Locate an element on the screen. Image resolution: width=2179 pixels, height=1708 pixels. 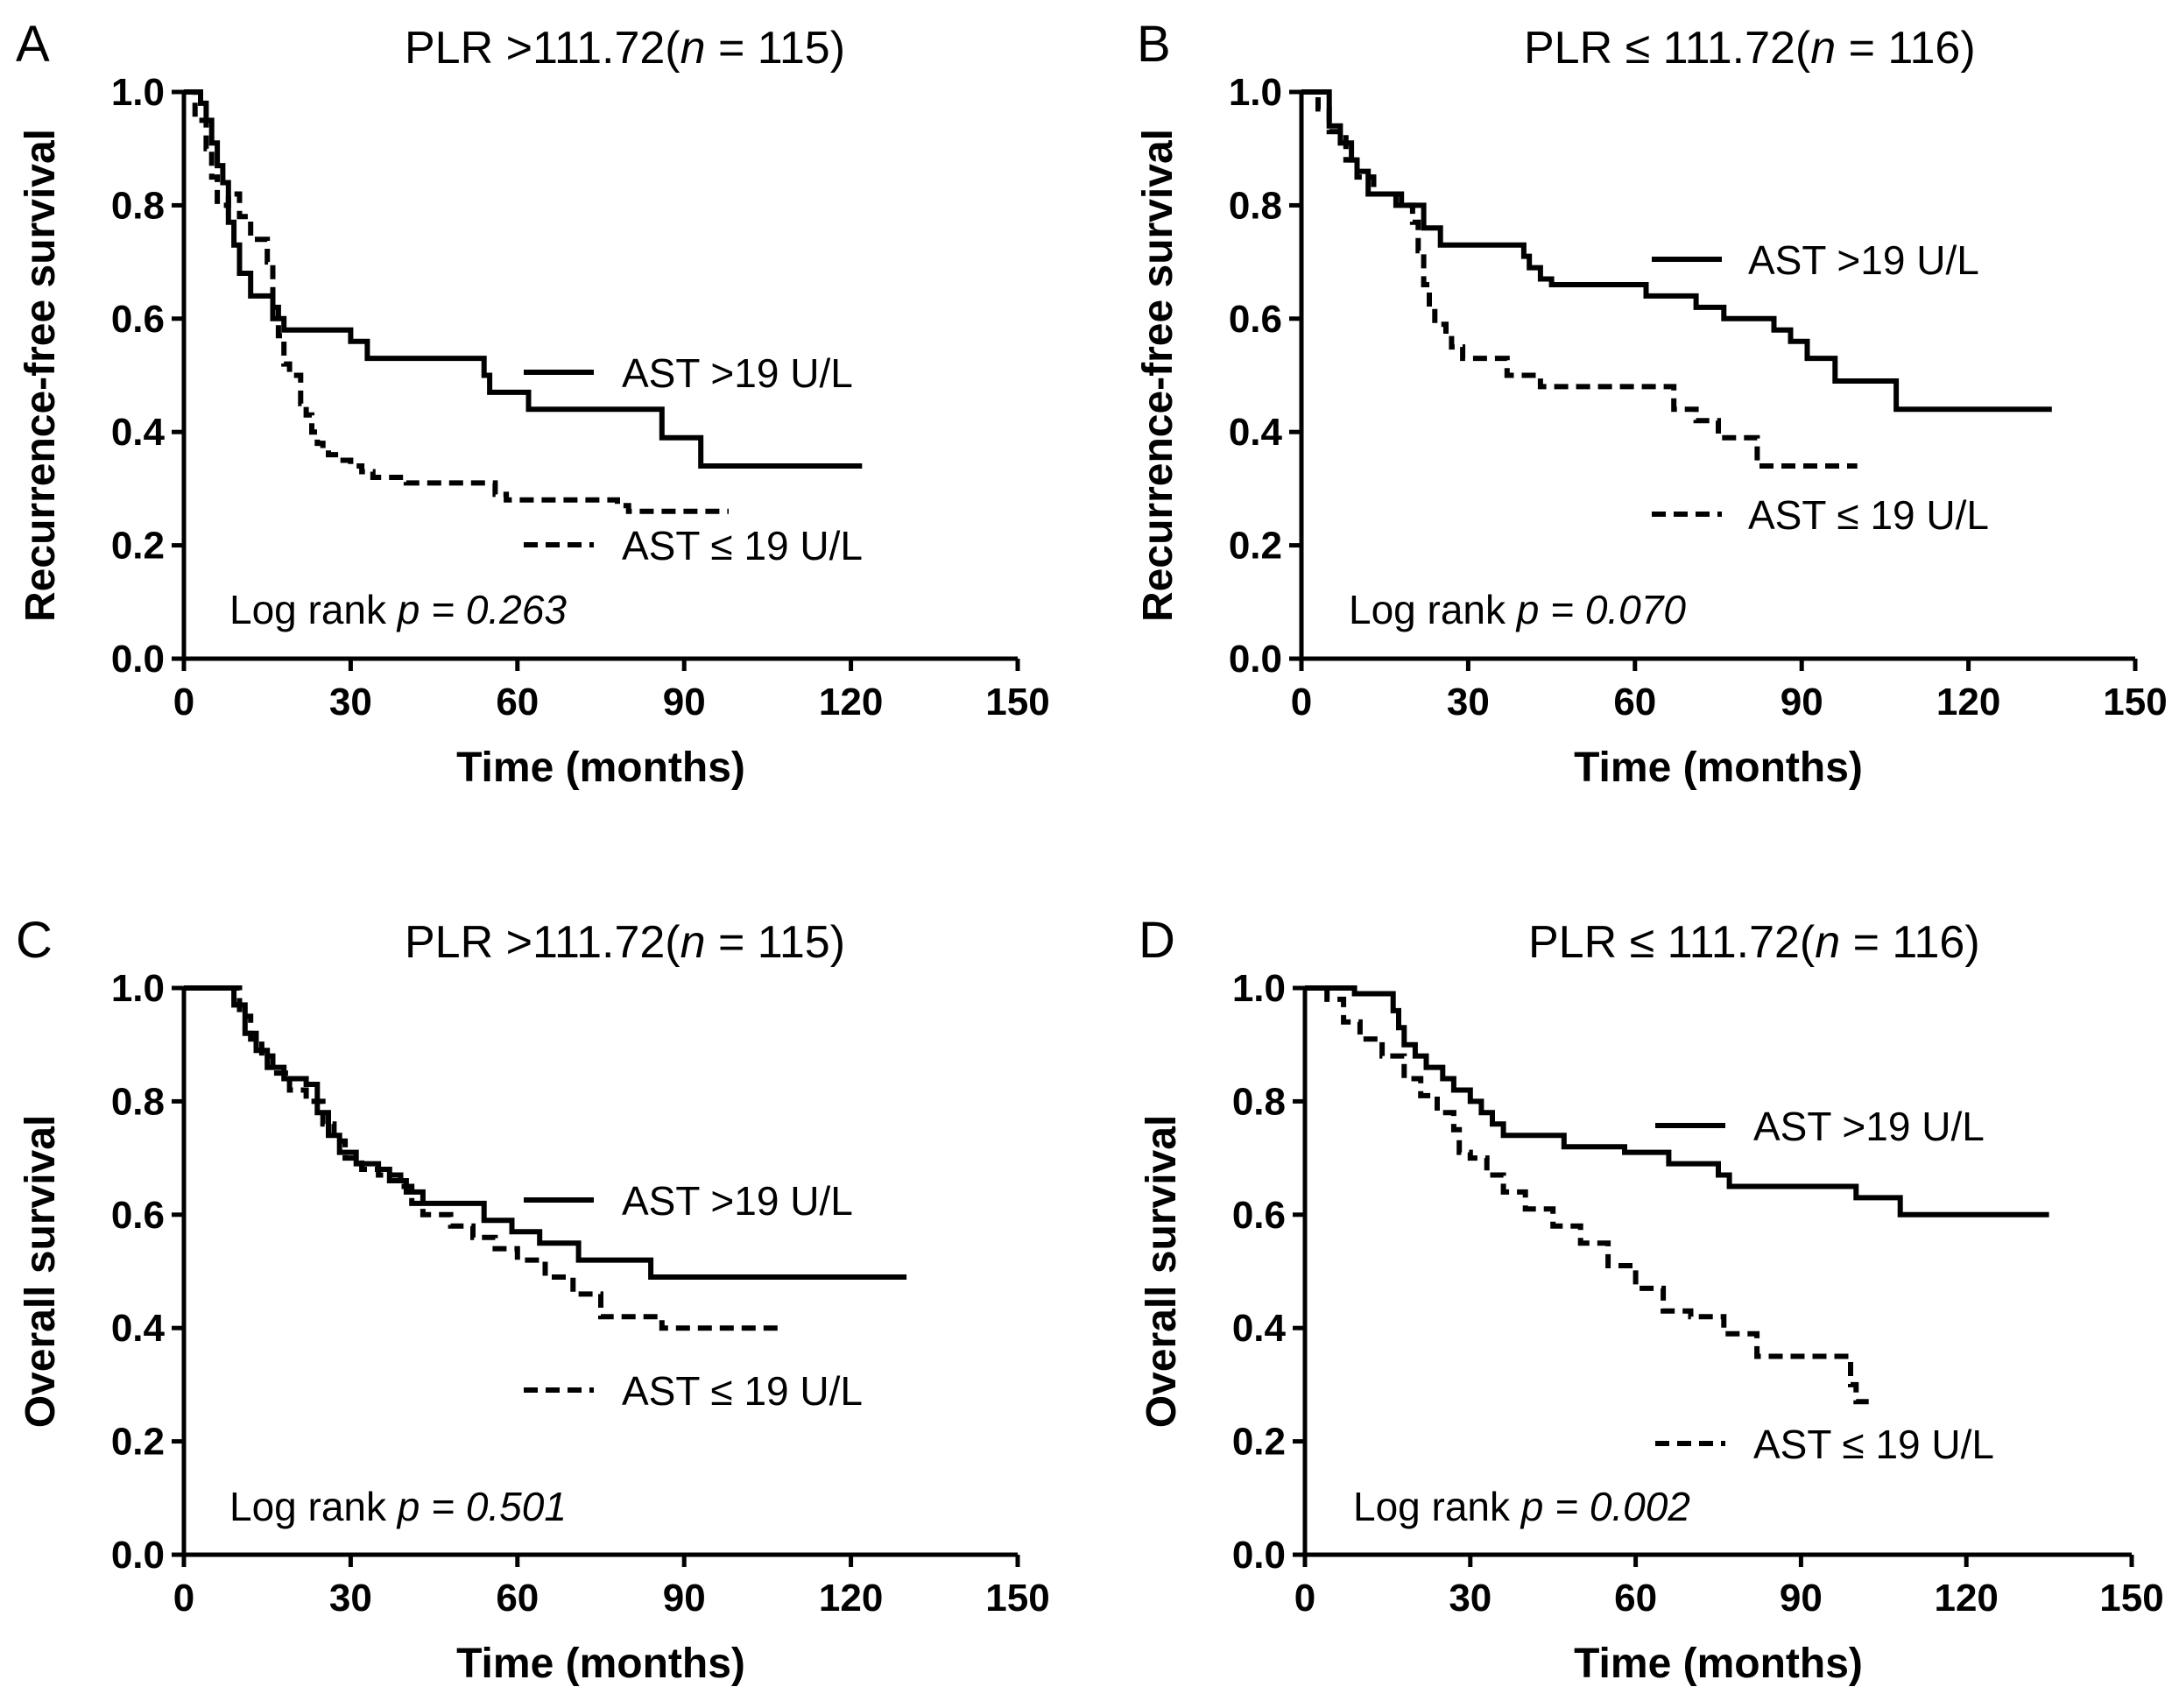
pvalue-value: = 0.501 is located at coordinates (494, 1506).